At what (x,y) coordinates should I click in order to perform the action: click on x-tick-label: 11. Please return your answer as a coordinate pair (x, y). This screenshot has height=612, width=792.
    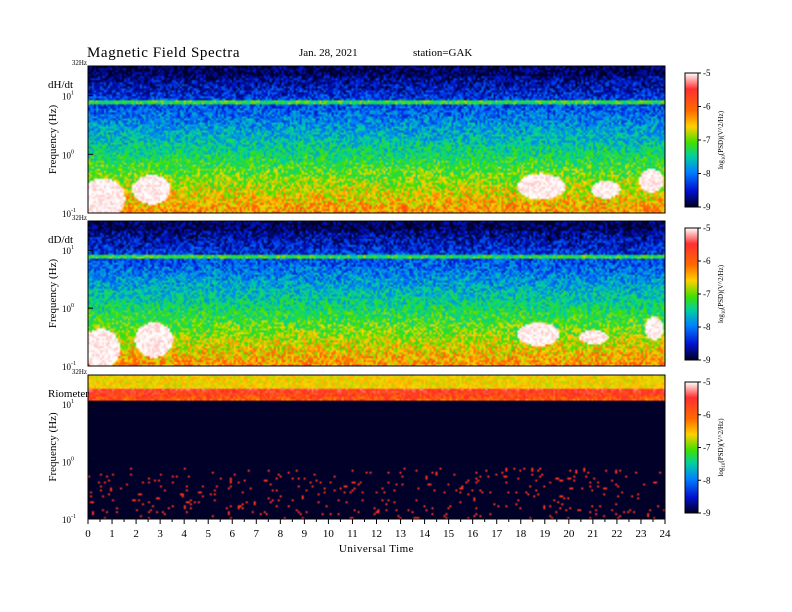
    Looking at the image, I should click on (352, 534).